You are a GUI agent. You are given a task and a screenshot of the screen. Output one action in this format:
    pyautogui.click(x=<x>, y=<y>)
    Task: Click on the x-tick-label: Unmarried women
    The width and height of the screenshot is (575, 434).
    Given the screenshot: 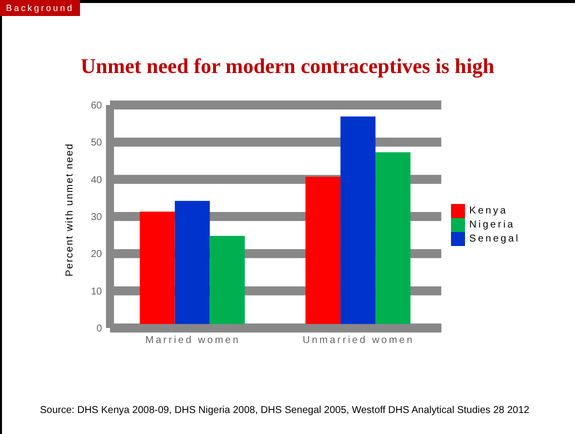 What is the action you would take?
    pyautogui.click(x=358, y=340)
    